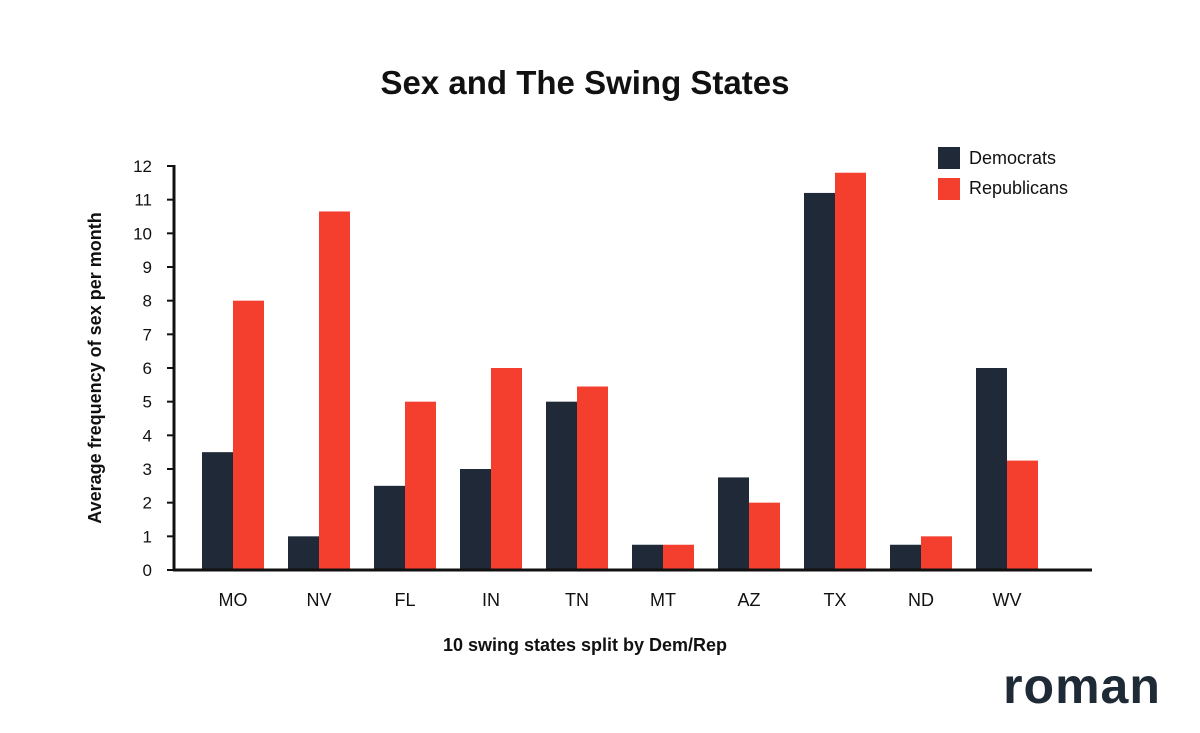 This screenshot has height=733, width=1200. I want to click on bar-nd-democrats, so click(905, 557).